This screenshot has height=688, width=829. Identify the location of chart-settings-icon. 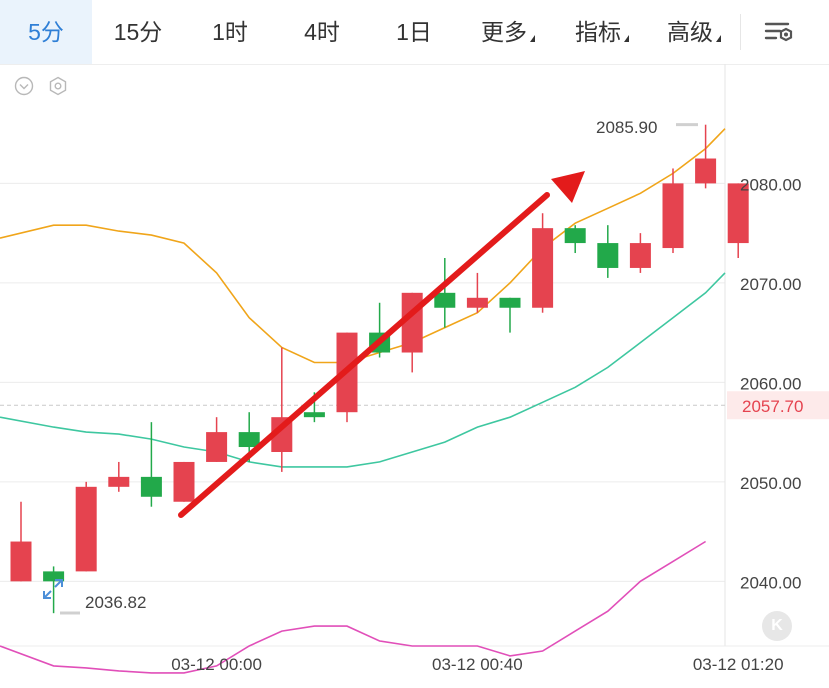
(779, 32).